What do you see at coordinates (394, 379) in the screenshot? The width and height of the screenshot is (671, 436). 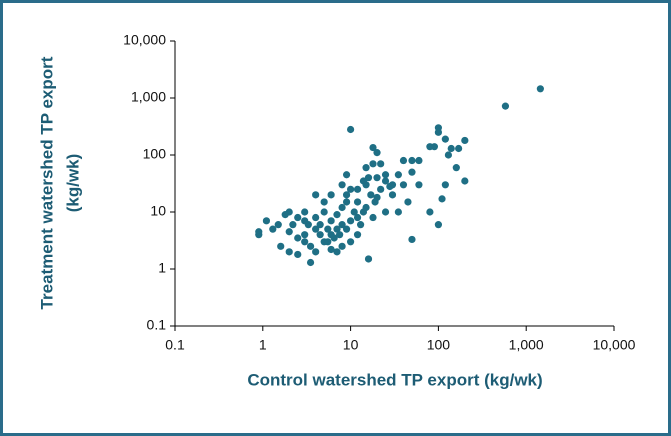 I see `x-axis-label: Control watershed TP export (kg/wk)` at bounding box center [394, 379].